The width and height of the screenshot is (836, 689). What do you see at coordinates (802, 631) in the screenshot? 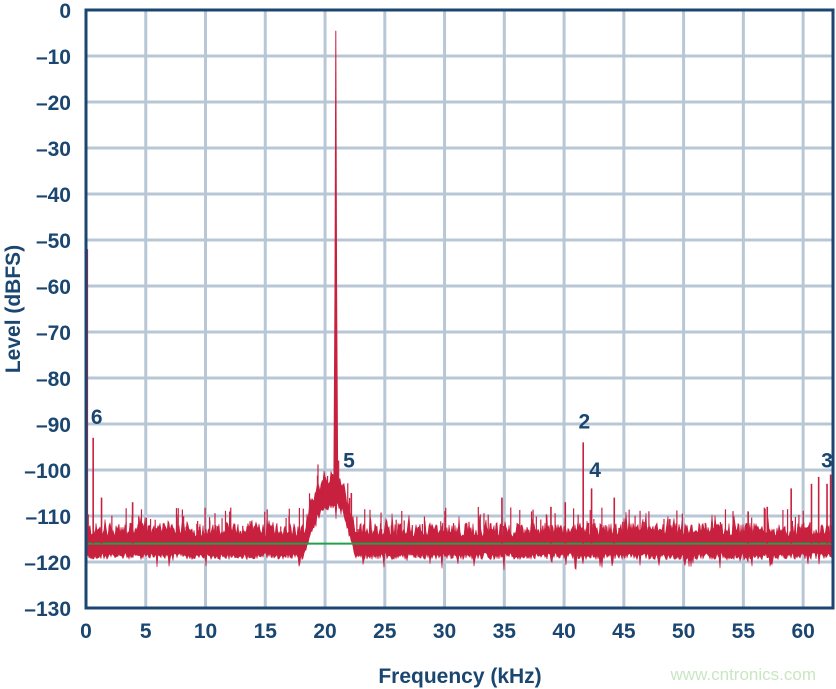
I see `x-tick-label: 60` at bounding box center [802, 631].